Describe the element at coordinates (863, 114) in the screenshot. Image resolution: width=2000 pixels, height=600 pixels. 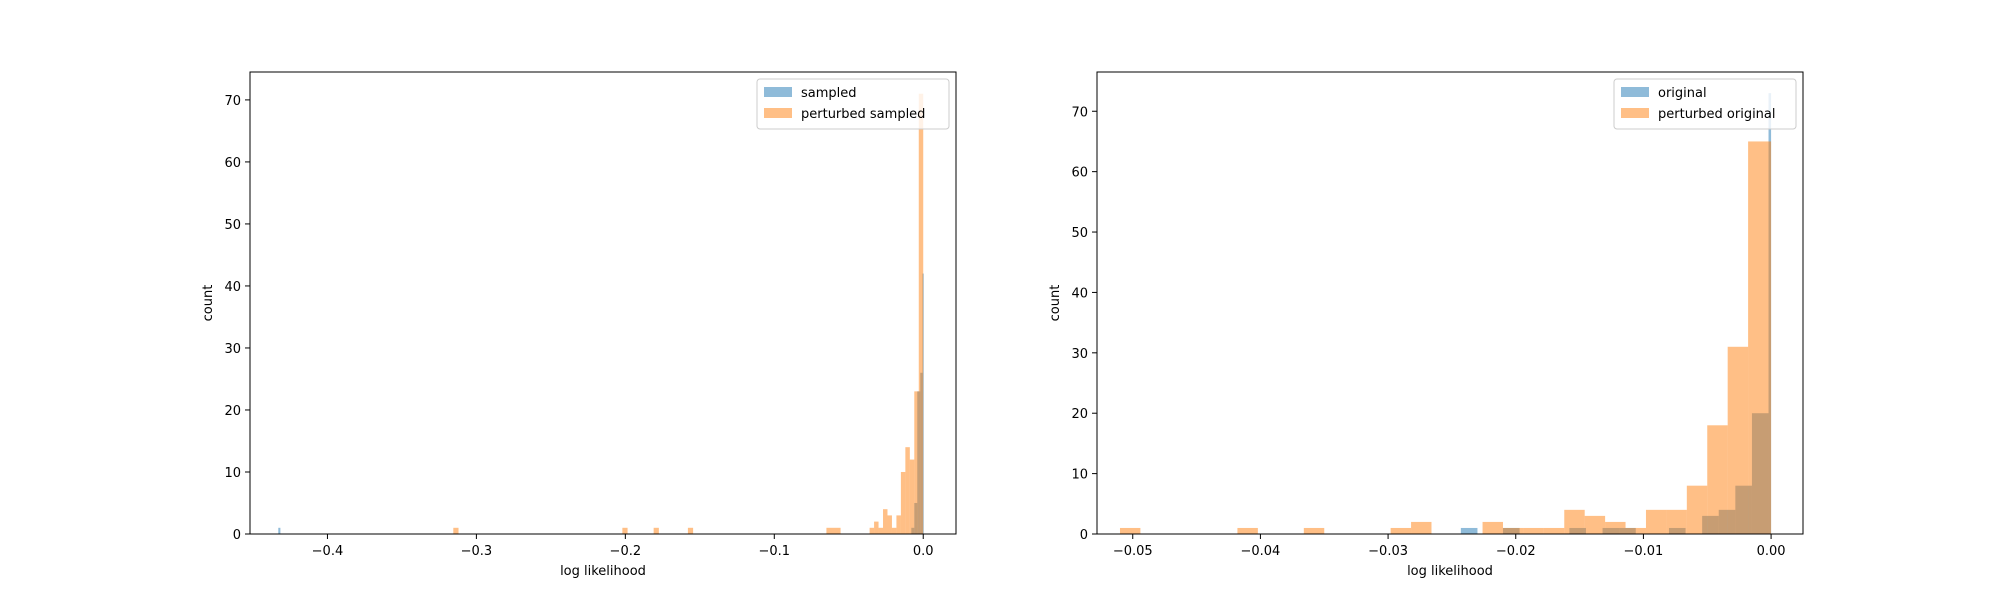
I see `legend-label: perturbed sampled` at that location.